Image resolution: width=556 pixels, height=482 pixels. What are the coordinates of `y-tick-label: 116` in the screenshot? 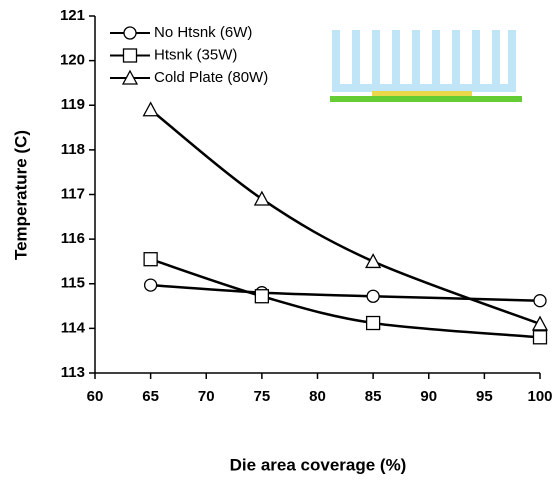 It's located at (73, 238).